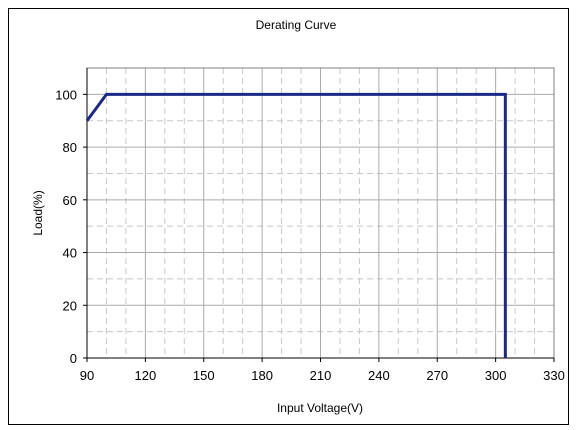 The image size is (578, 430). Describe the element at coordinates (554, 375) in the screenshot. I see `x-tick-label: 330` at that location.